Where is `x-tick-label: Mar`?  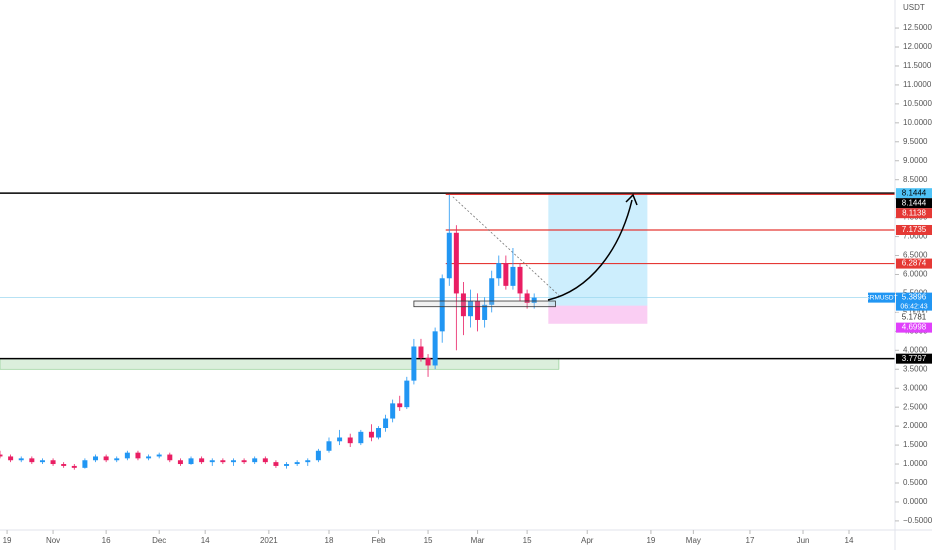
x-tick-label: Mar is located at coordinates (478, 540).